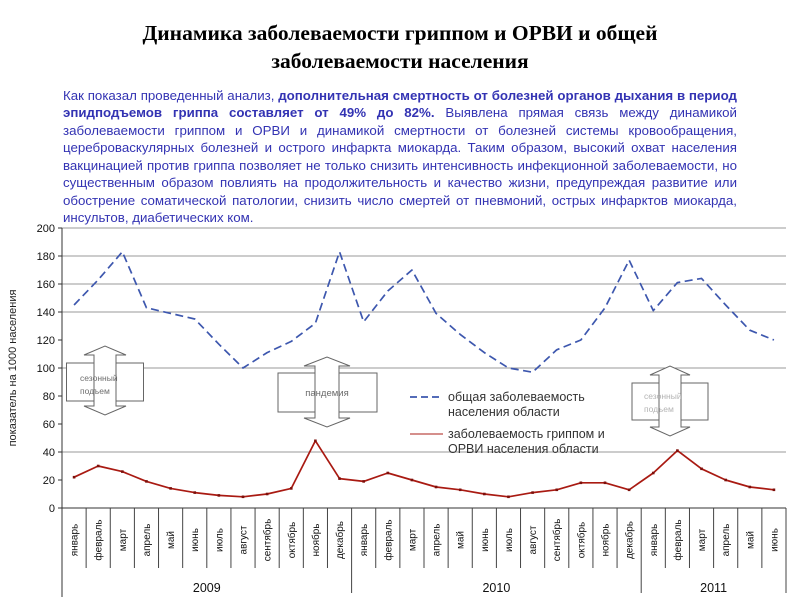 Image resolution: width=800 pixels, height=600 pixels. Describe the element at coordinates (46, 229) in the screenshot. I see `y-tick-label: 200` at that location.